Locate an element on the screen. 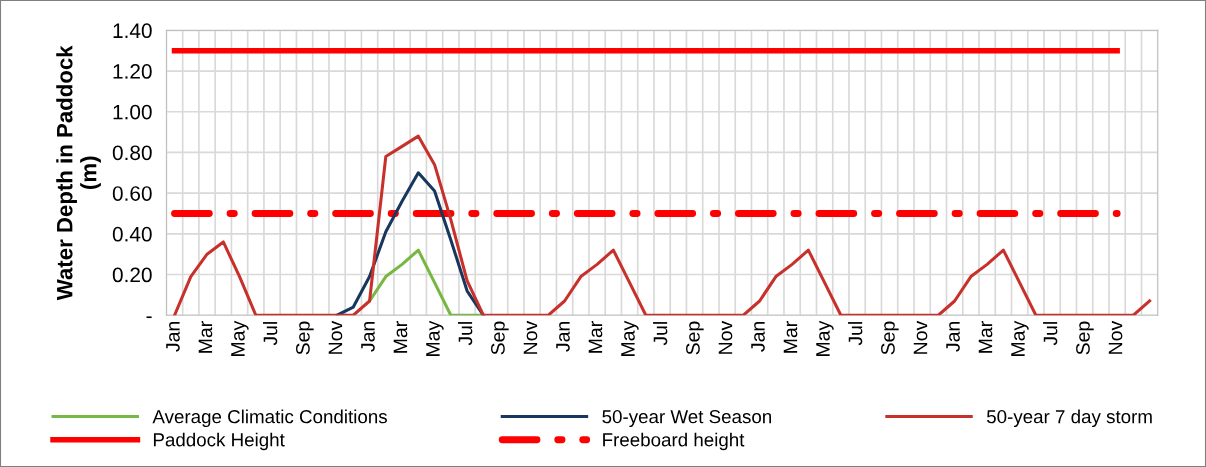  y-axis-title: Water Depth in Paddock (m) is located at coordinates (78, 173).